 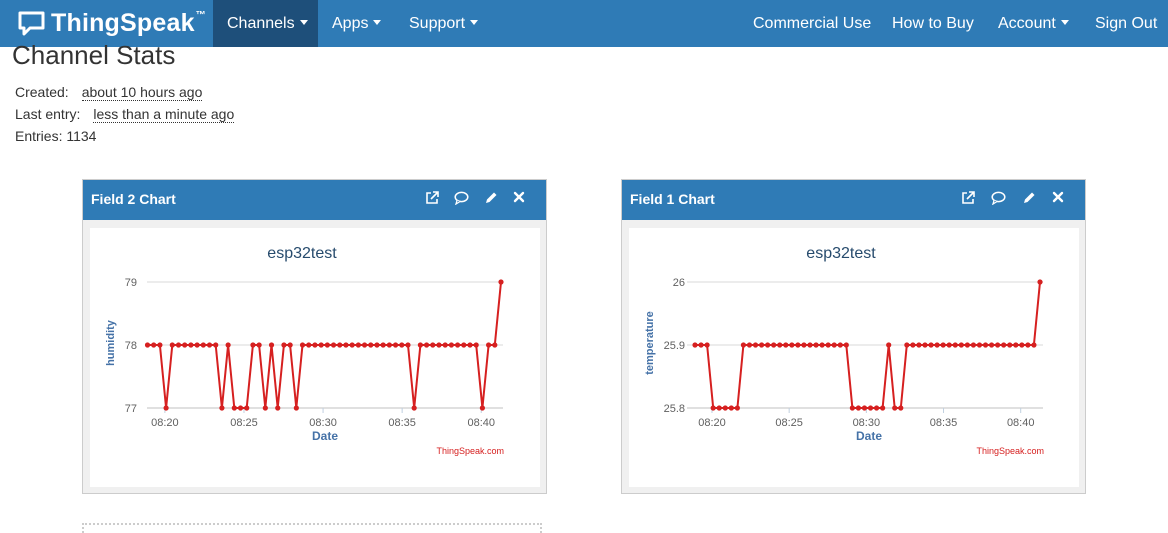 I want to click on nav-apps: Apps, so click(x=356, y=23).